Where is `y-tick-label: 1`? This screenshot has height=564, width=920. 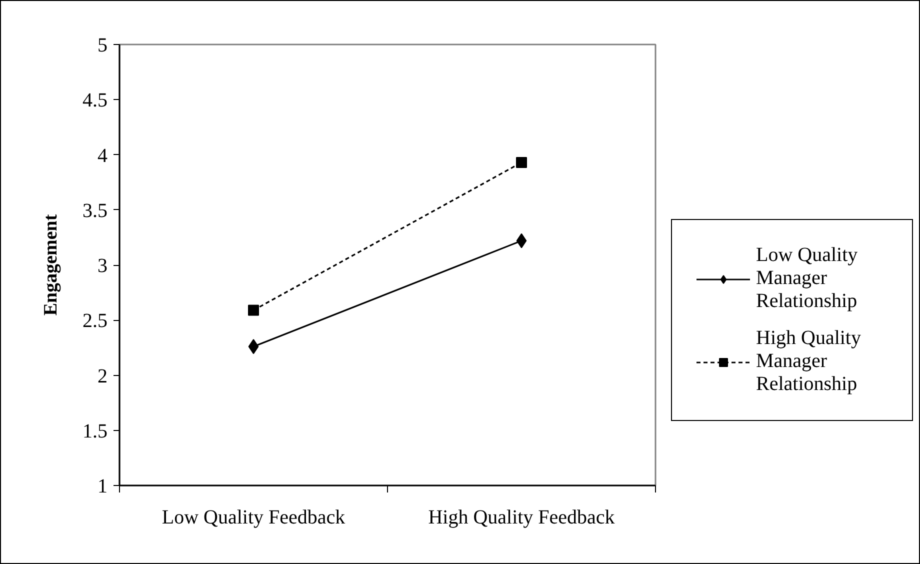
y-tick-label: 1 is located at coordinates (103, 487).